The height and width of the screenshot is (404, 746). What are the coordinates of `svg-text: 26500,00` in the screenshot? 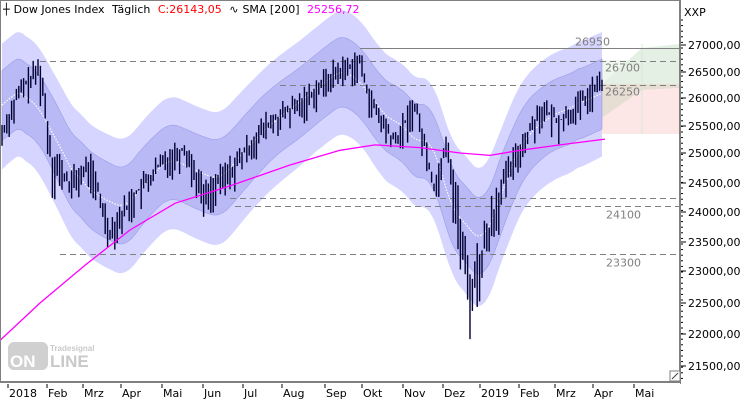 It's located at (714, 72).